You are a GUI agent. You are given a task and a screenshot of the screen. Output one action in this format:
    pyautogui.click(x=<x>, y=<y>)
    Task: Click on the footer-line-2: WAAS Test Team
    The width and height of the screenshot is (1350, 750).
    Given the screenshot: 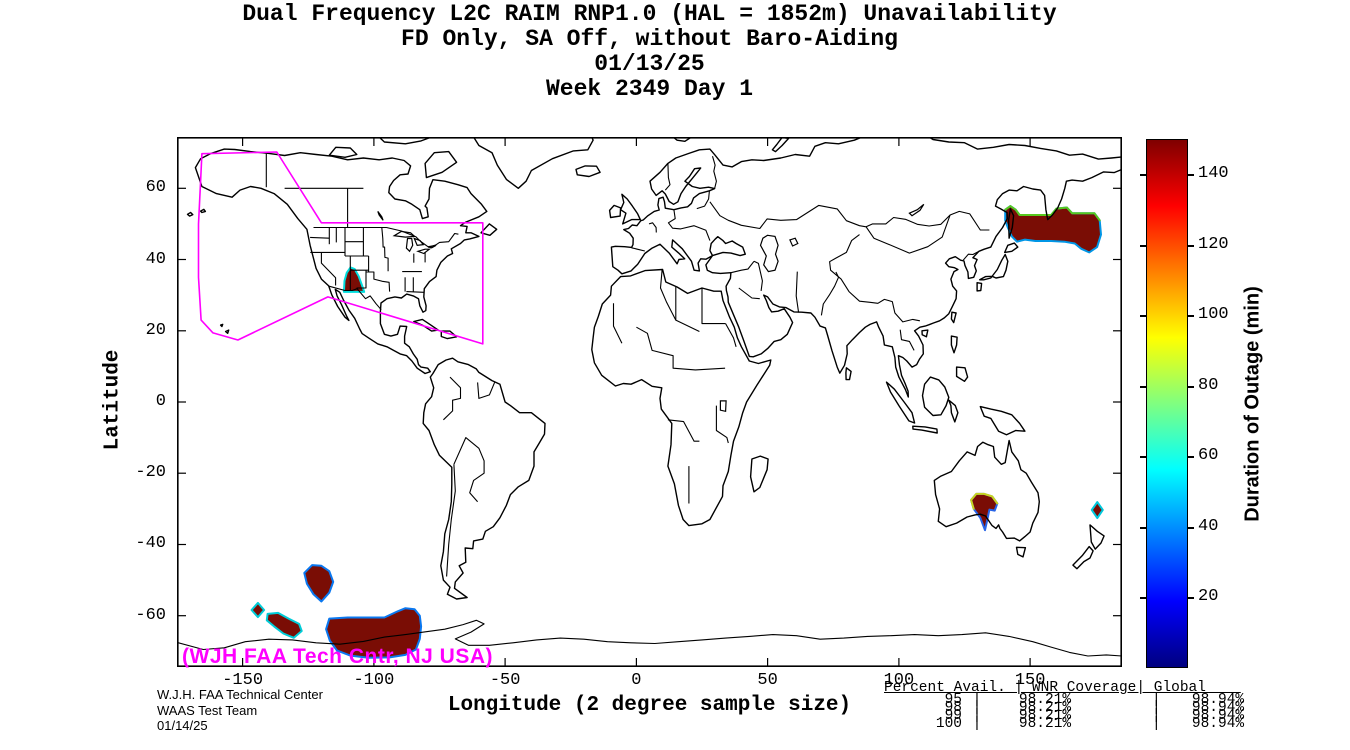 What is the action you would take?
    pyautogui.click(x=207, y=710)
    